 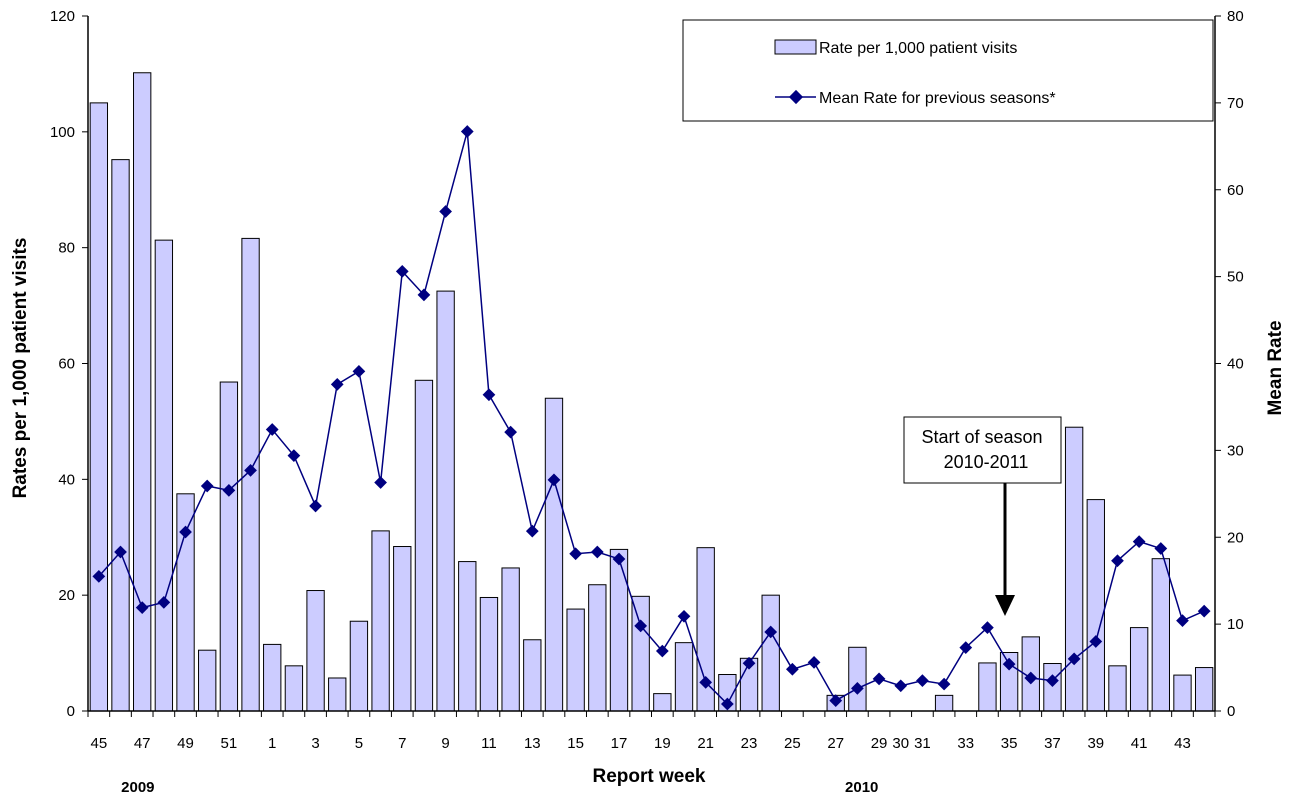 What do you see at coordinates (71, 711) in the screenshot?
I see `y-tick-label: 0` at bounding box center [71, 711].